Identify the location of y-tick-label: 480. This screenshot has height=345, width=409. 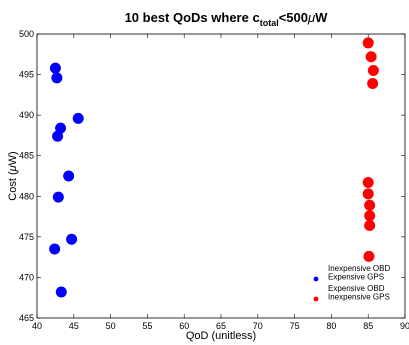
(26, 196).